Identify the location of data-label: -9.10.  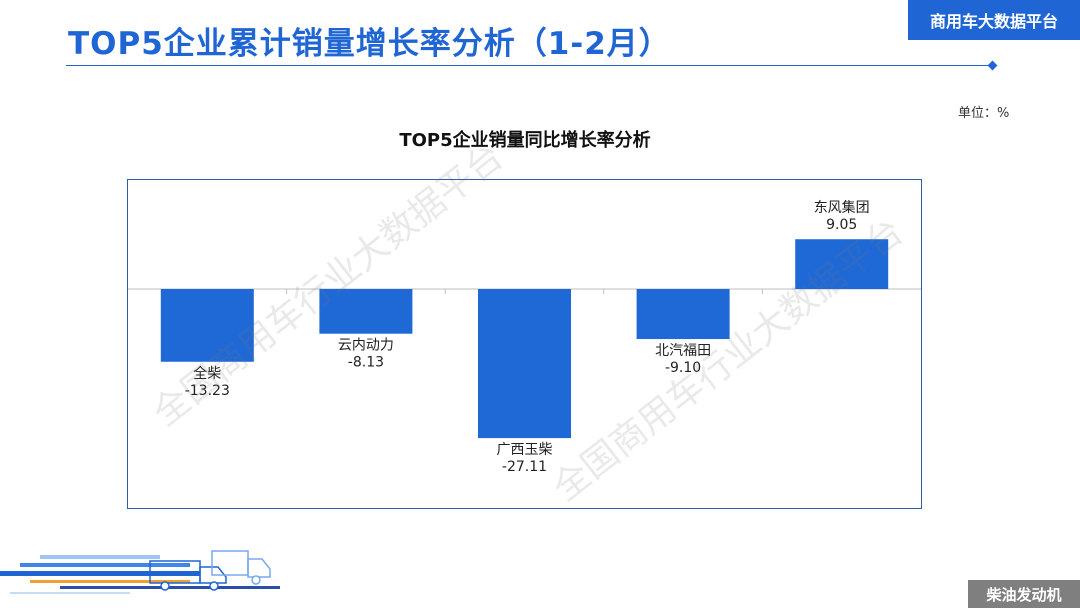
(683, 368).